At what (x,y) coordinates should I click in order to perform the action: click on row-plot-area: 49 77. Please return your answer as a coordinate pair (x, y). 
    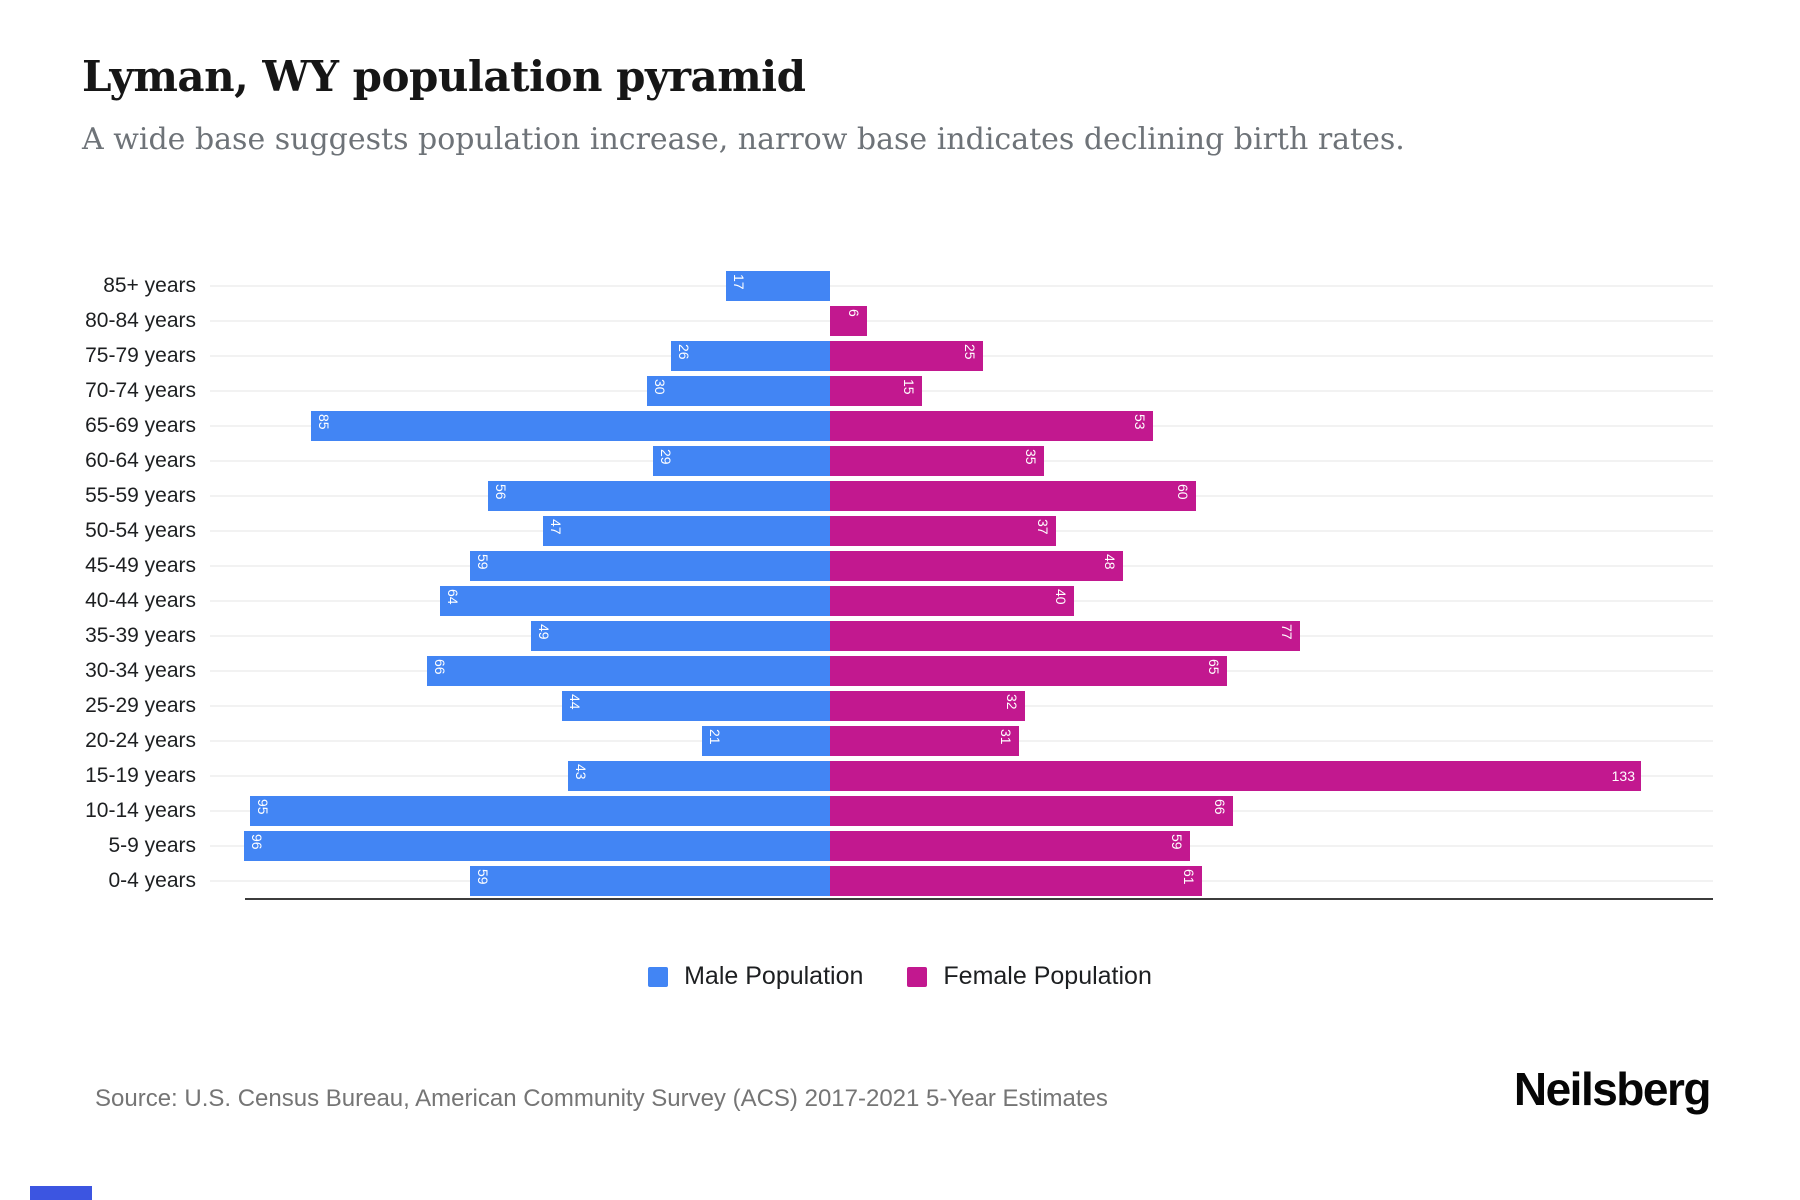
    Looking at the image, I should click on (961, 635).